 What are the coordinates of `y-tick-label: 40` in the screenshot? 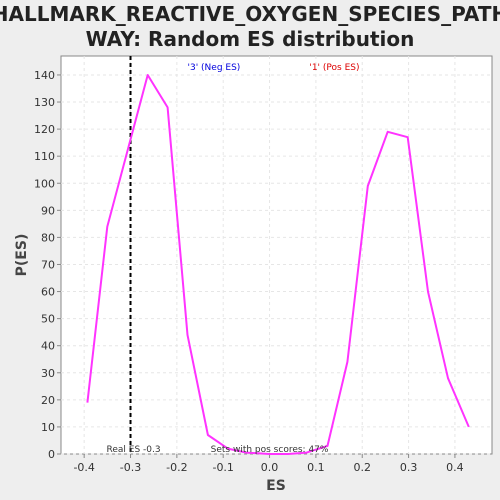 It's located at (48, 346).